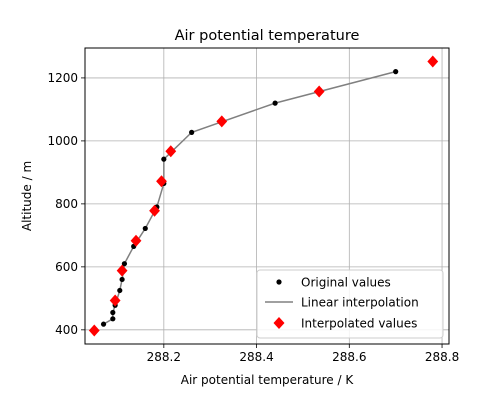 The width and height of the screenshot is (500, 400). Describe the element at coordinates (442, 357) in the screenshot. I see `x-tick-label: 288.8` at that location.